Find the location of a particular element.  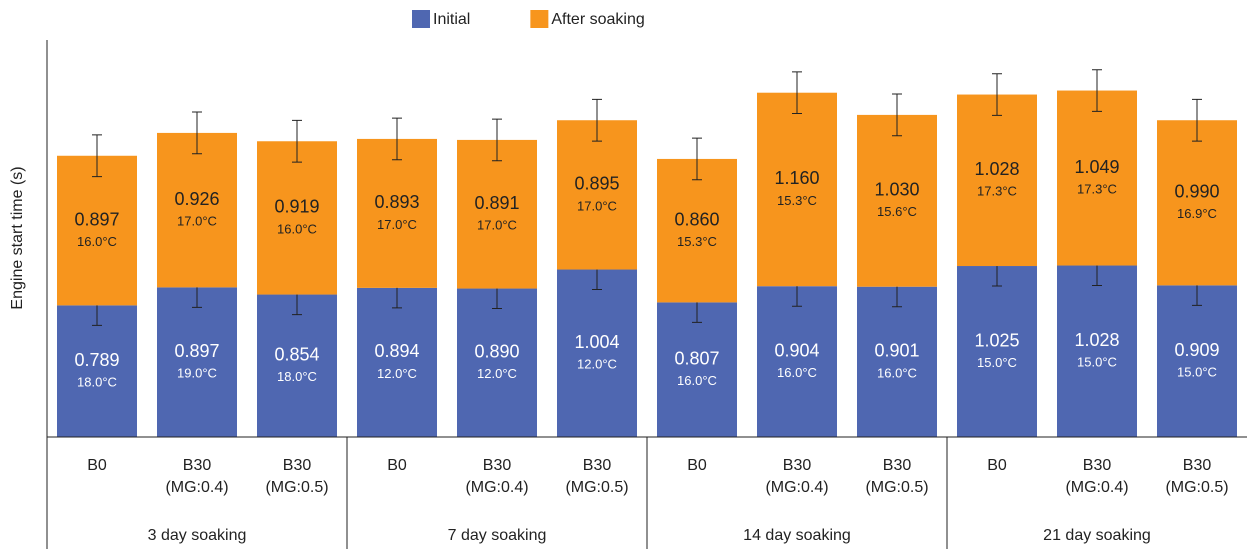

group-label: 3 day soaking is located at coordinates (197, 535).